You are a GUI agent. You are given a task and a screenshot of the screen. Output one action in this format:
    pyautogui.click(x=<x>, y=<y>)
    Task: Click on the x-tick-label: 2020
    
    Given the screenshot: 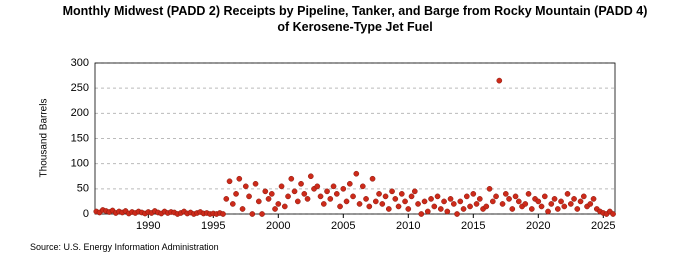 What is the action you would take?
    pyautogui.click(x=538, y=226)
    